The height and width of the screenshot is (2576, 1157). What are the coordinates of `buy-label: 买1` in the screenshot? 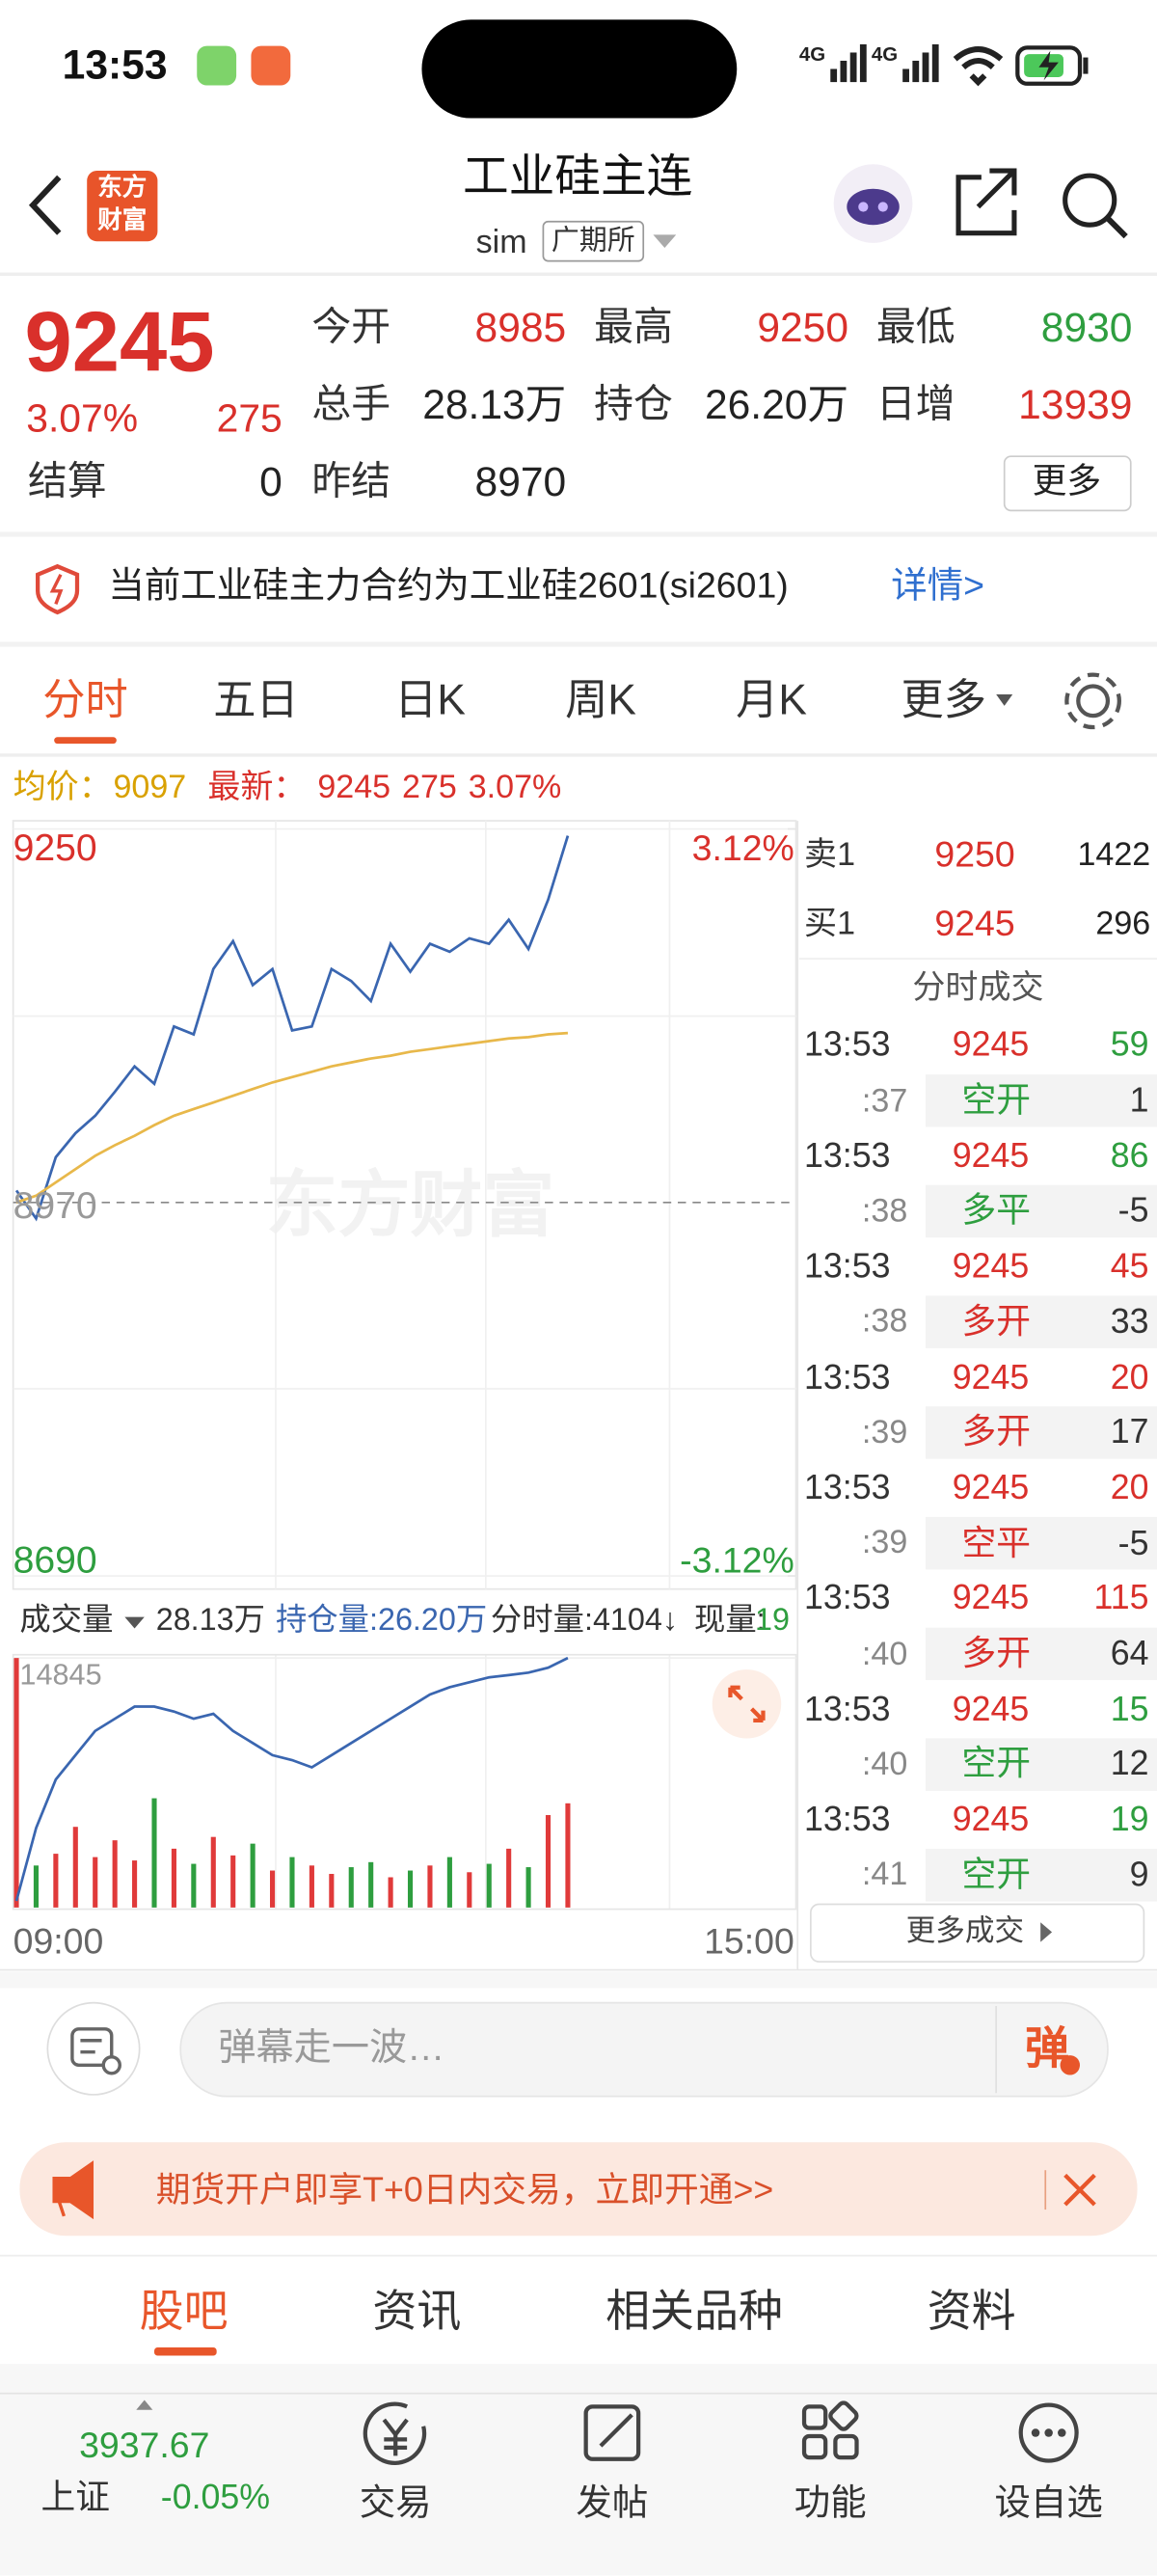 It's located at (830, 924).